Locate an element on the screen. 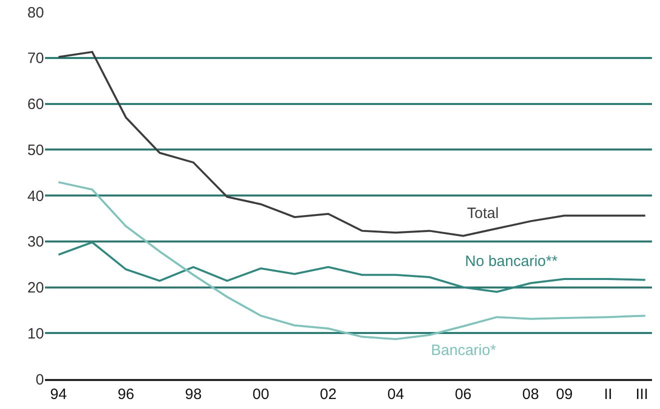 The width and height of the screenshot is (660, 409). y-tick-label: 30 is located at coordinates (35, 242).